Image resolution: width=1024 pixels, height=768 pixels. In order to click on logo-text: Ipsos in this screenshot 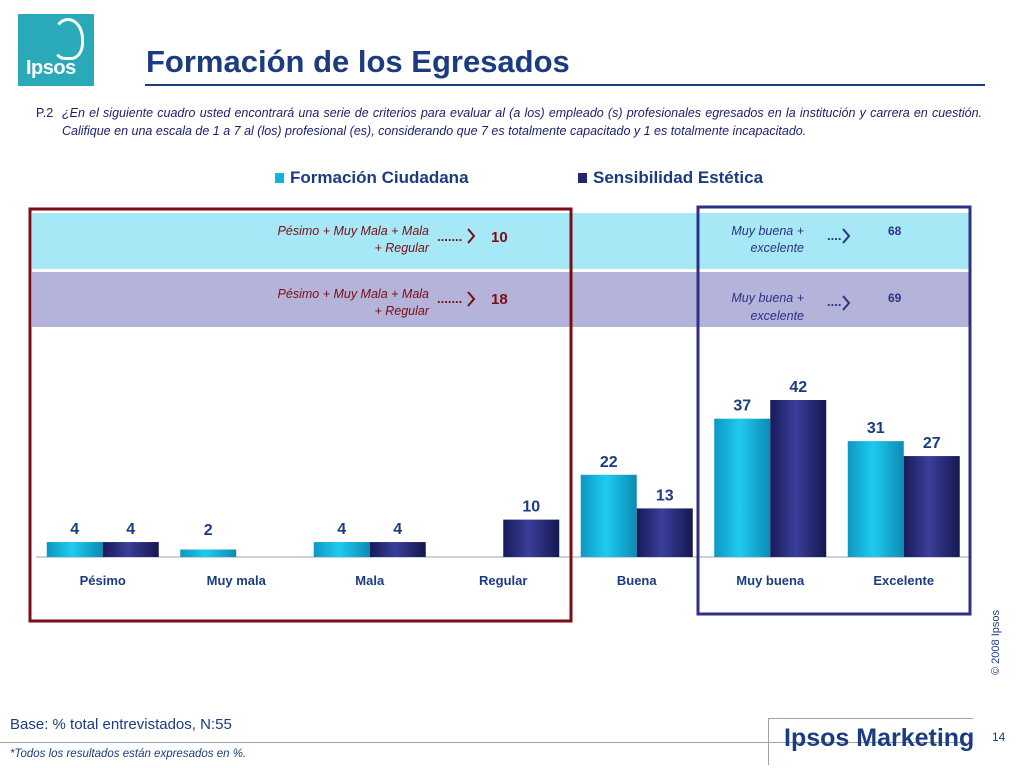, I will do `click(51, 68)`.